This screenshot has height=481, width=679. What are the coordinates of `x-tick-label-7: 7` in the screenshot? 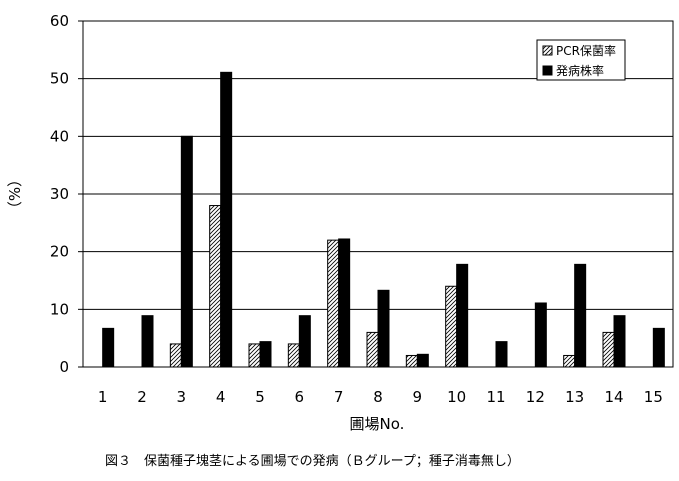 It's located at (339, 397).